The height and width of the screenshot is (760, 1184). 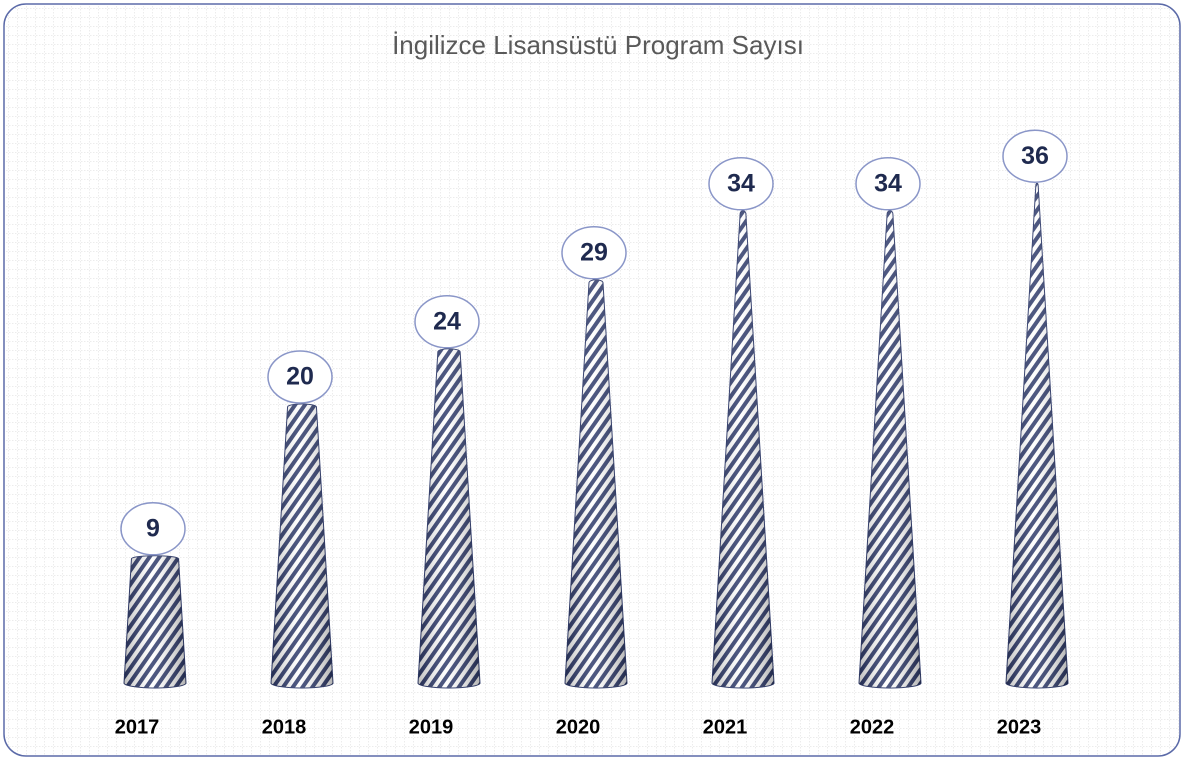 I want to click on value-label: 29, so click(x=594, y=252).